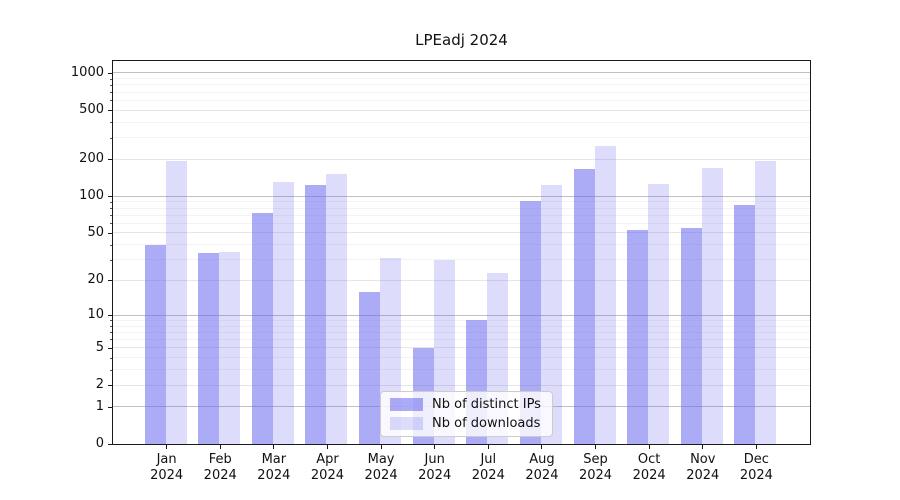 The image size is (900, 500). I want to click on bar-downloads-feb, so click(230, 347).